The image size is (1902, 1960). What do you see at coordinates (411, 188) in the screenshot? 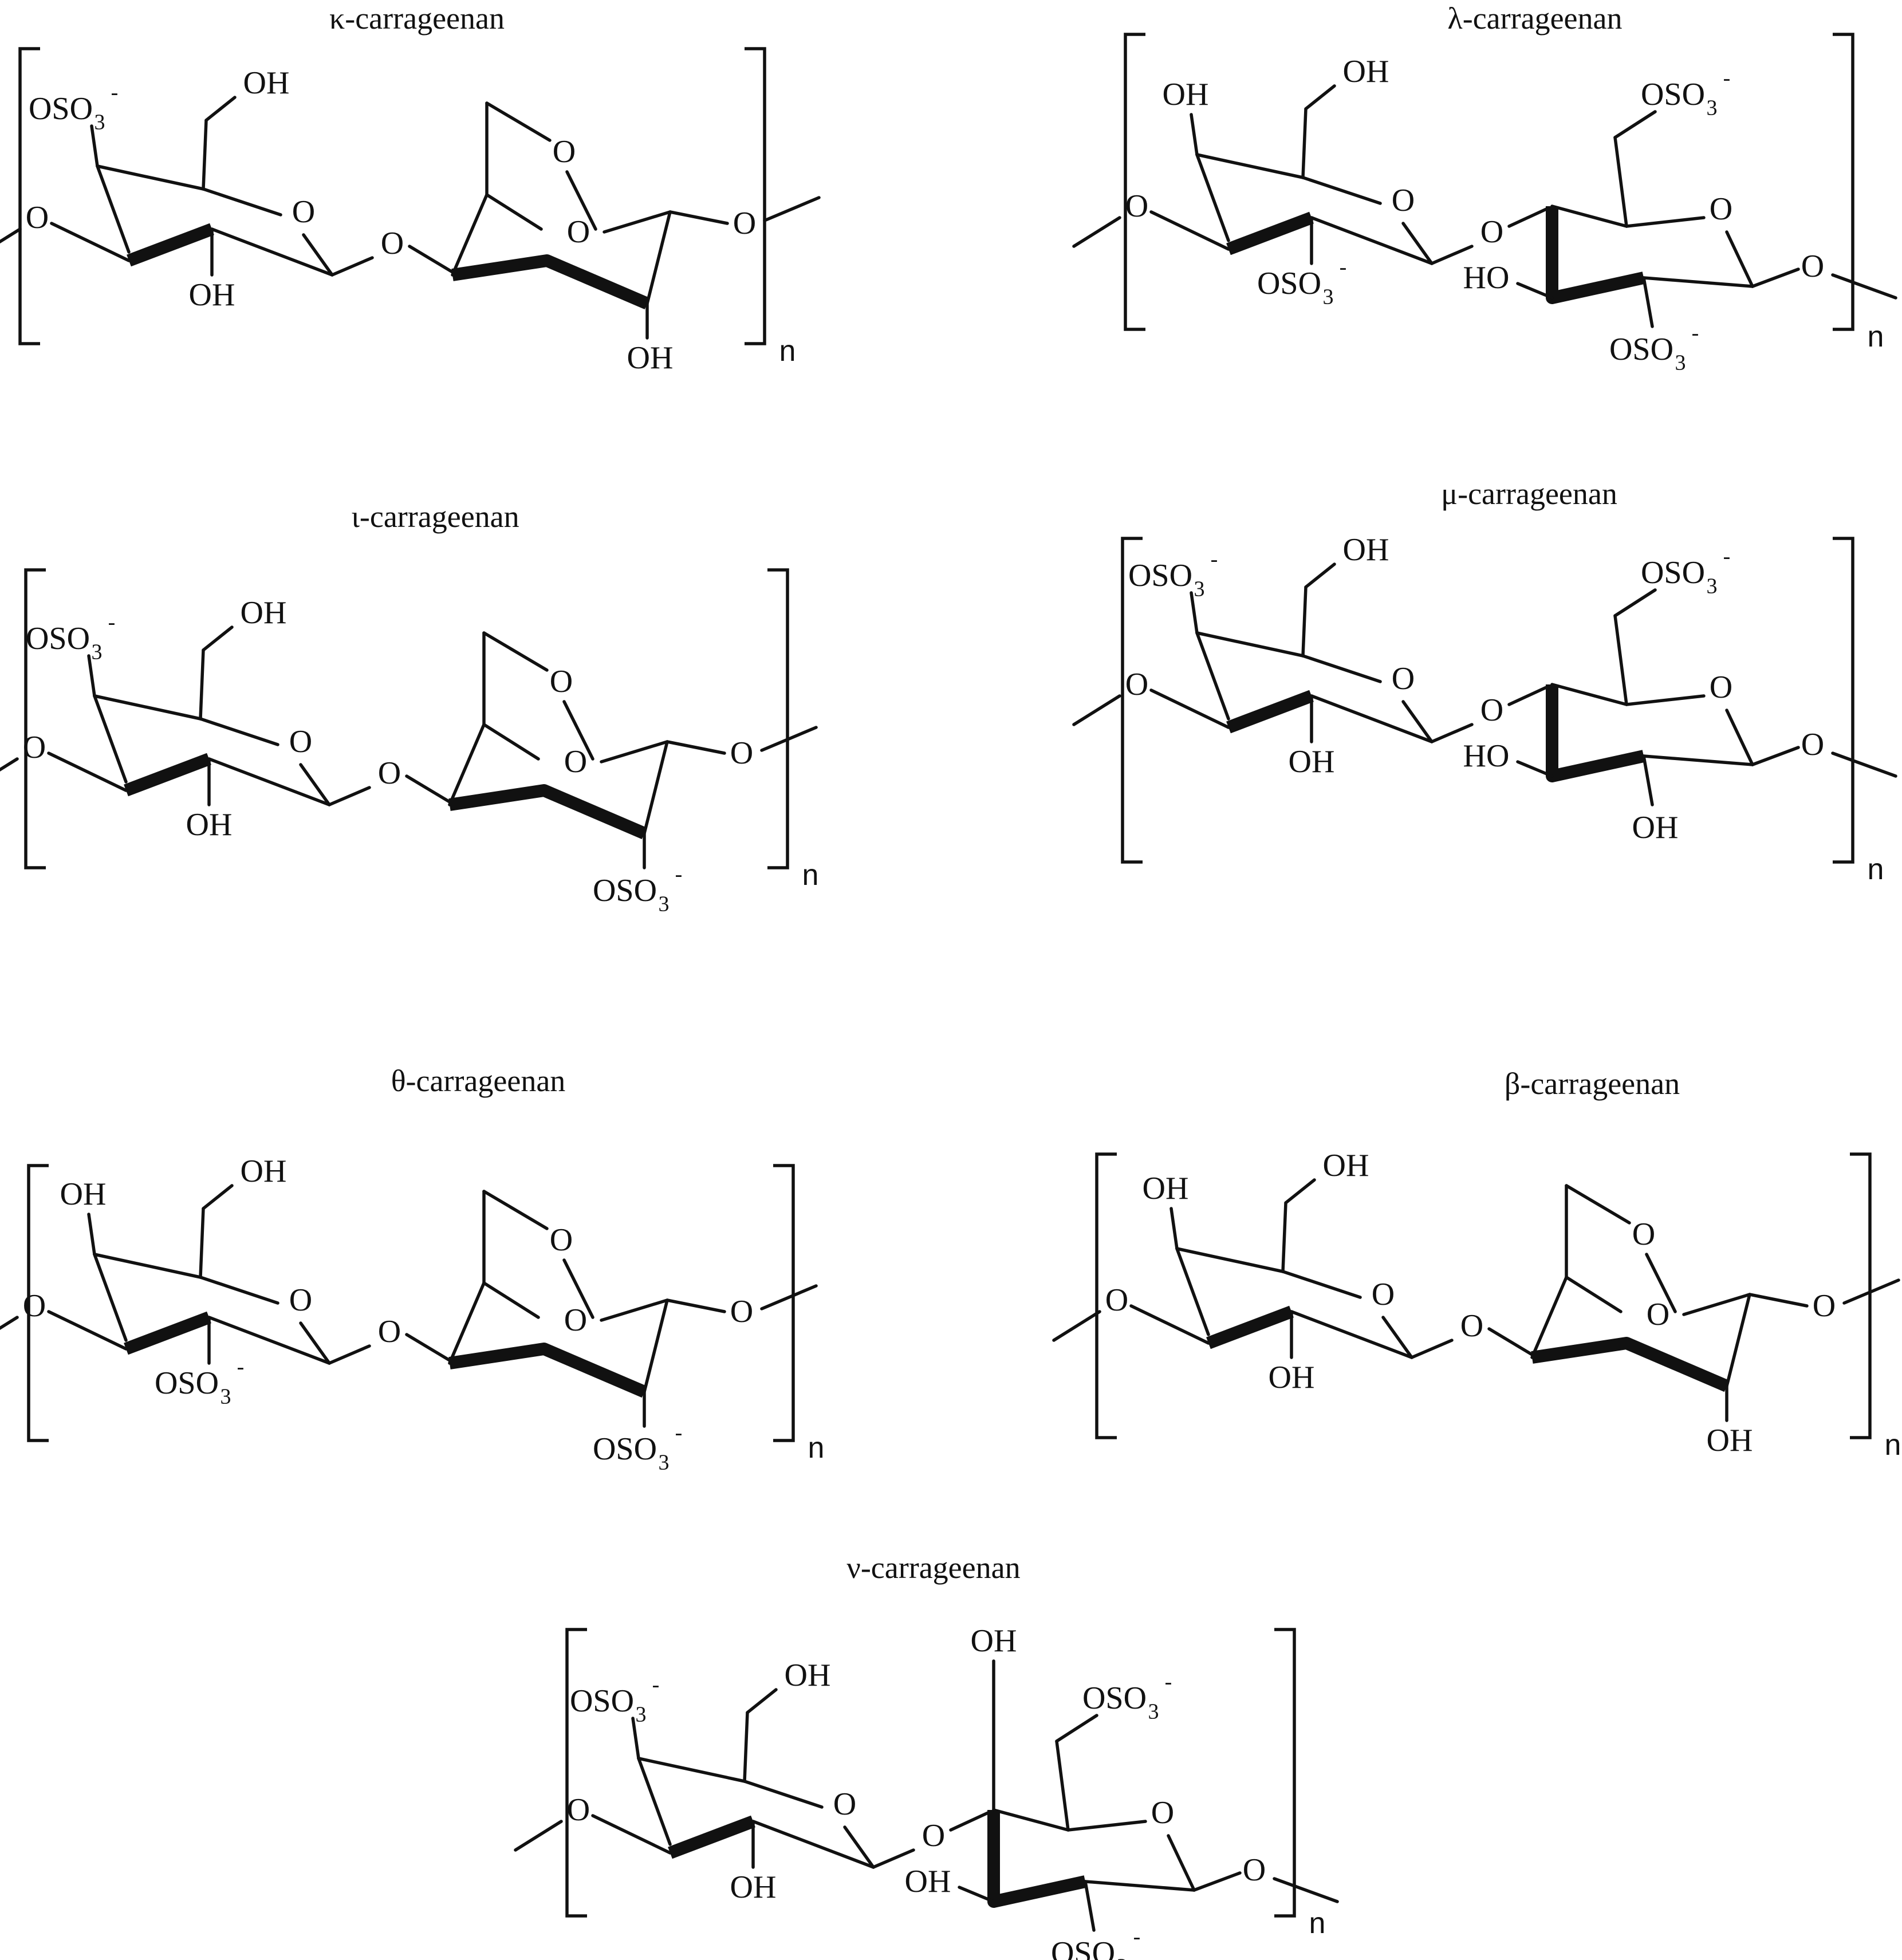
I see `panel-kappa: κ-carrageenan n OSO 3- OH O O OH O O O O OH` at bounding box center [411, 188].